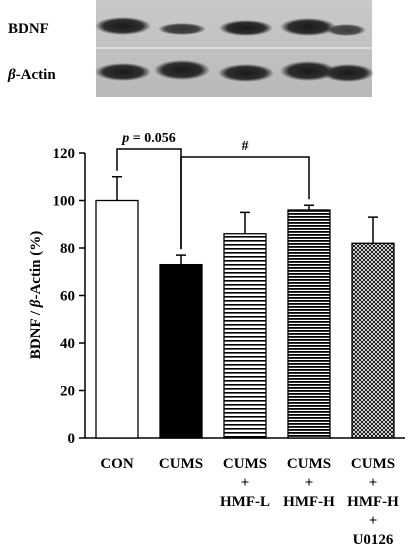 This screenshot has width=416, height=550. Describe the element at coordinates (31, 75) in the screenshot. I see `actin-row-label: β-Actin` at that location.